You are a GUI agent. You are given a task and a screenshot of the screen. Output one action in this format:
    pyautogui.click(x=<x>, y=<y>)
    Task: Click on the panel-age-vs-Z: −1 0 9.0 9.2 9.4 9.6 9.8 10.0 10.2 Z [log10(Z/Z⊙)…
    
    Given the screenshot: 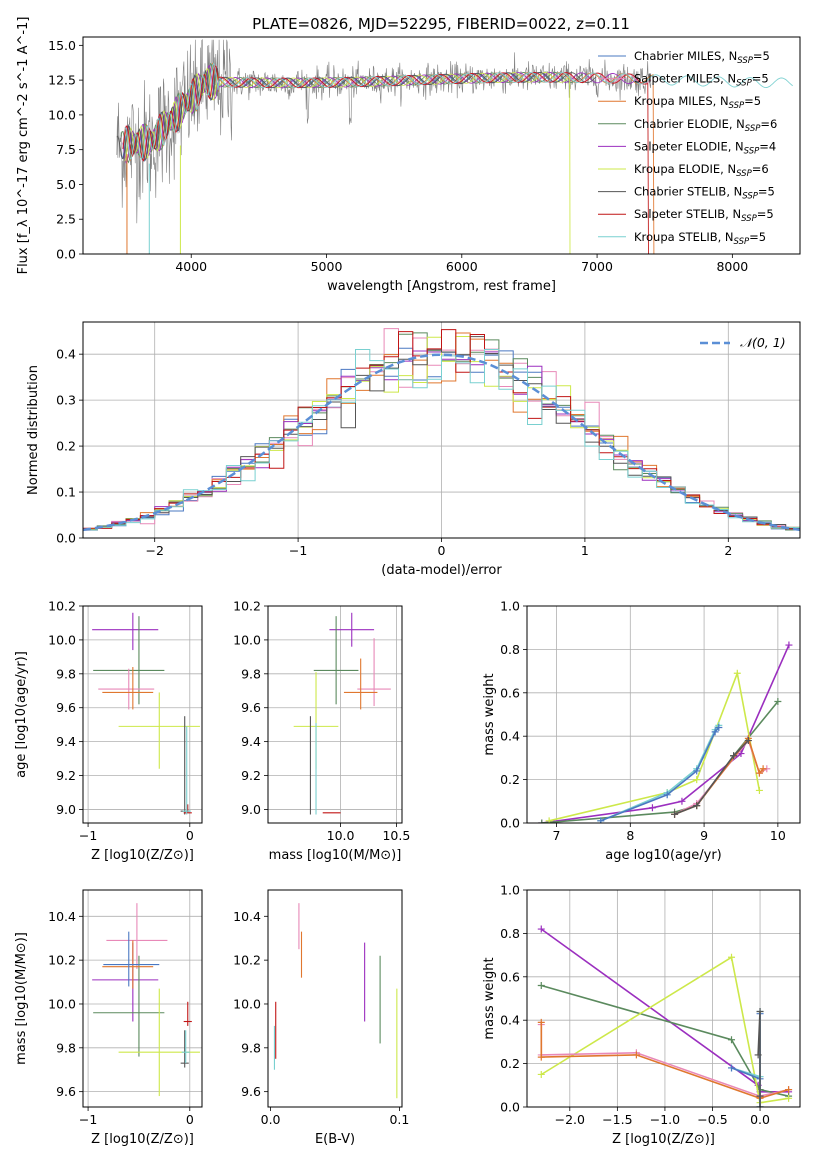 What is the action you would take?
    pyautogui.click(x=108, y=731)
    